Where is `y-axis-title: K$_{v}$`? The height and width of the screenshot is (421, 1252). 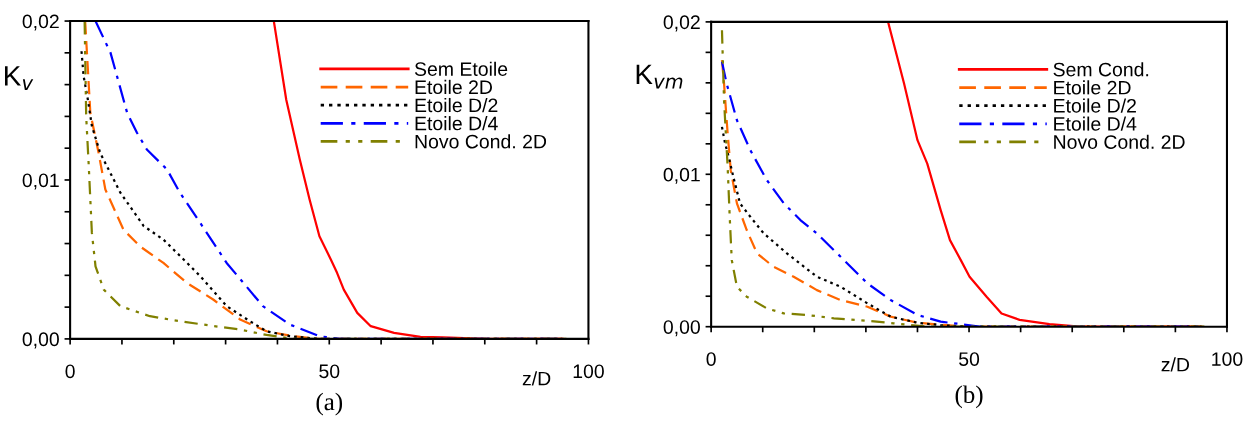
y-axis-title: K$_{v}$ is located at coordinates (19, 78).